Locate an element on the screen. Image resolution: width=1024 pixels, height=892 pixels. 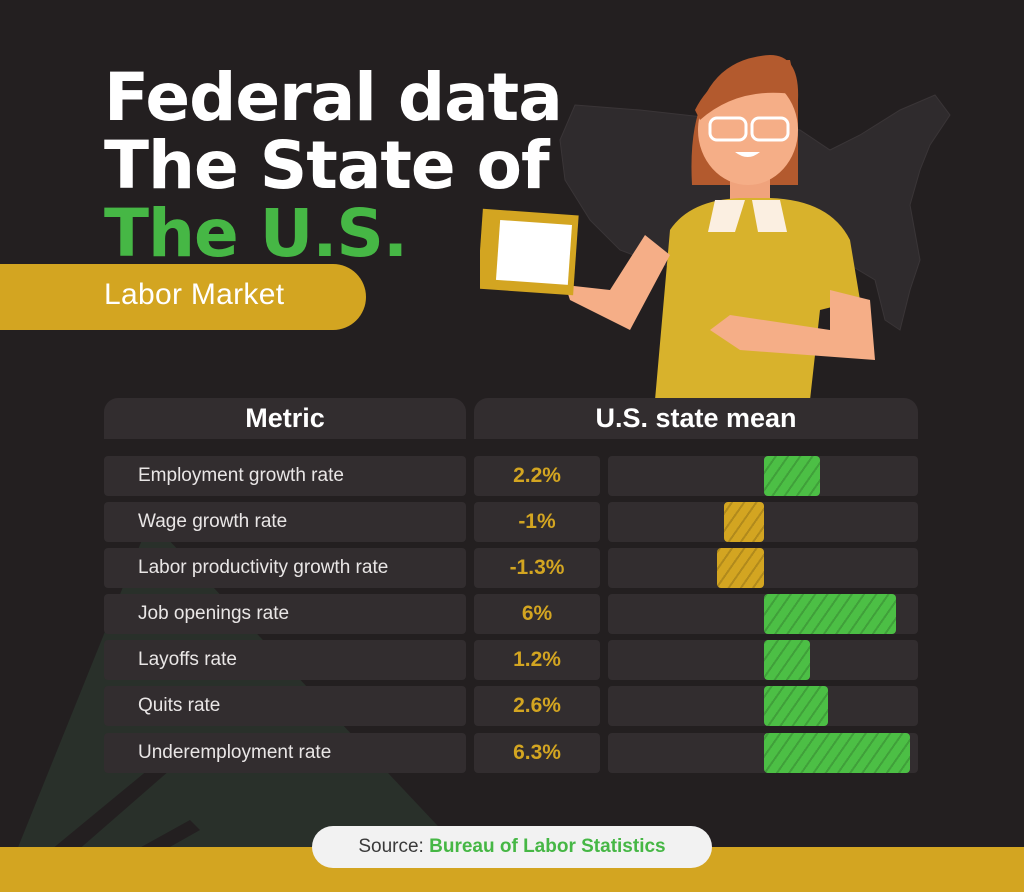
table-row: Employment growth rate 2.2% is located at coordinates (512, 476).